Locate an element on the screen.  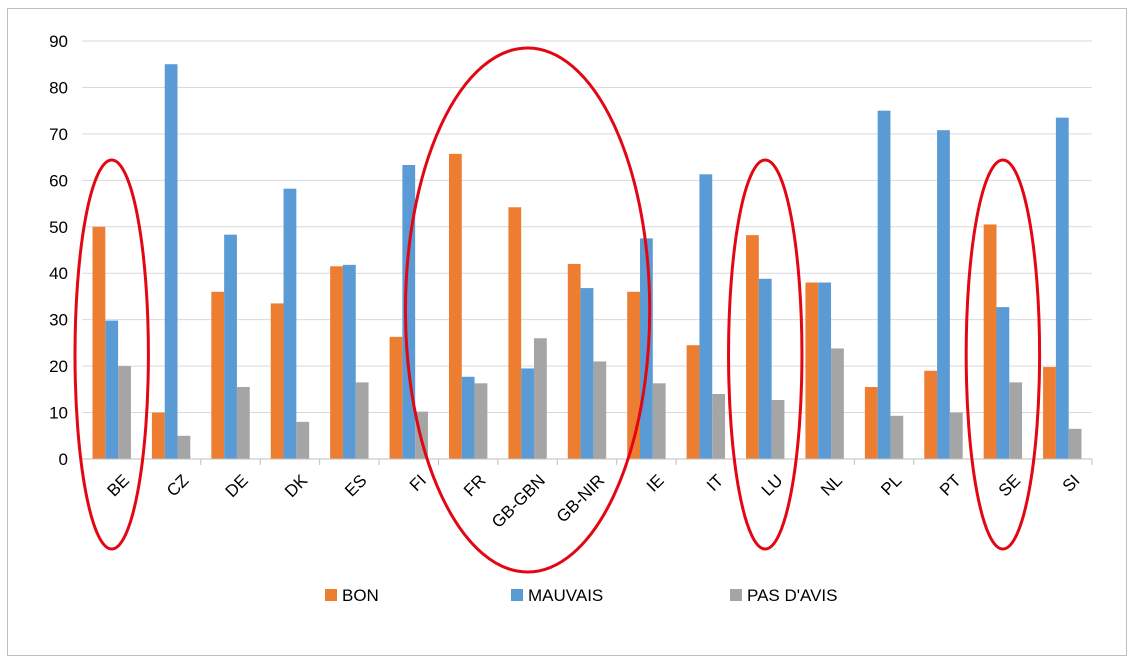
x-tick-label: NL is located at coordinates (831, 485).